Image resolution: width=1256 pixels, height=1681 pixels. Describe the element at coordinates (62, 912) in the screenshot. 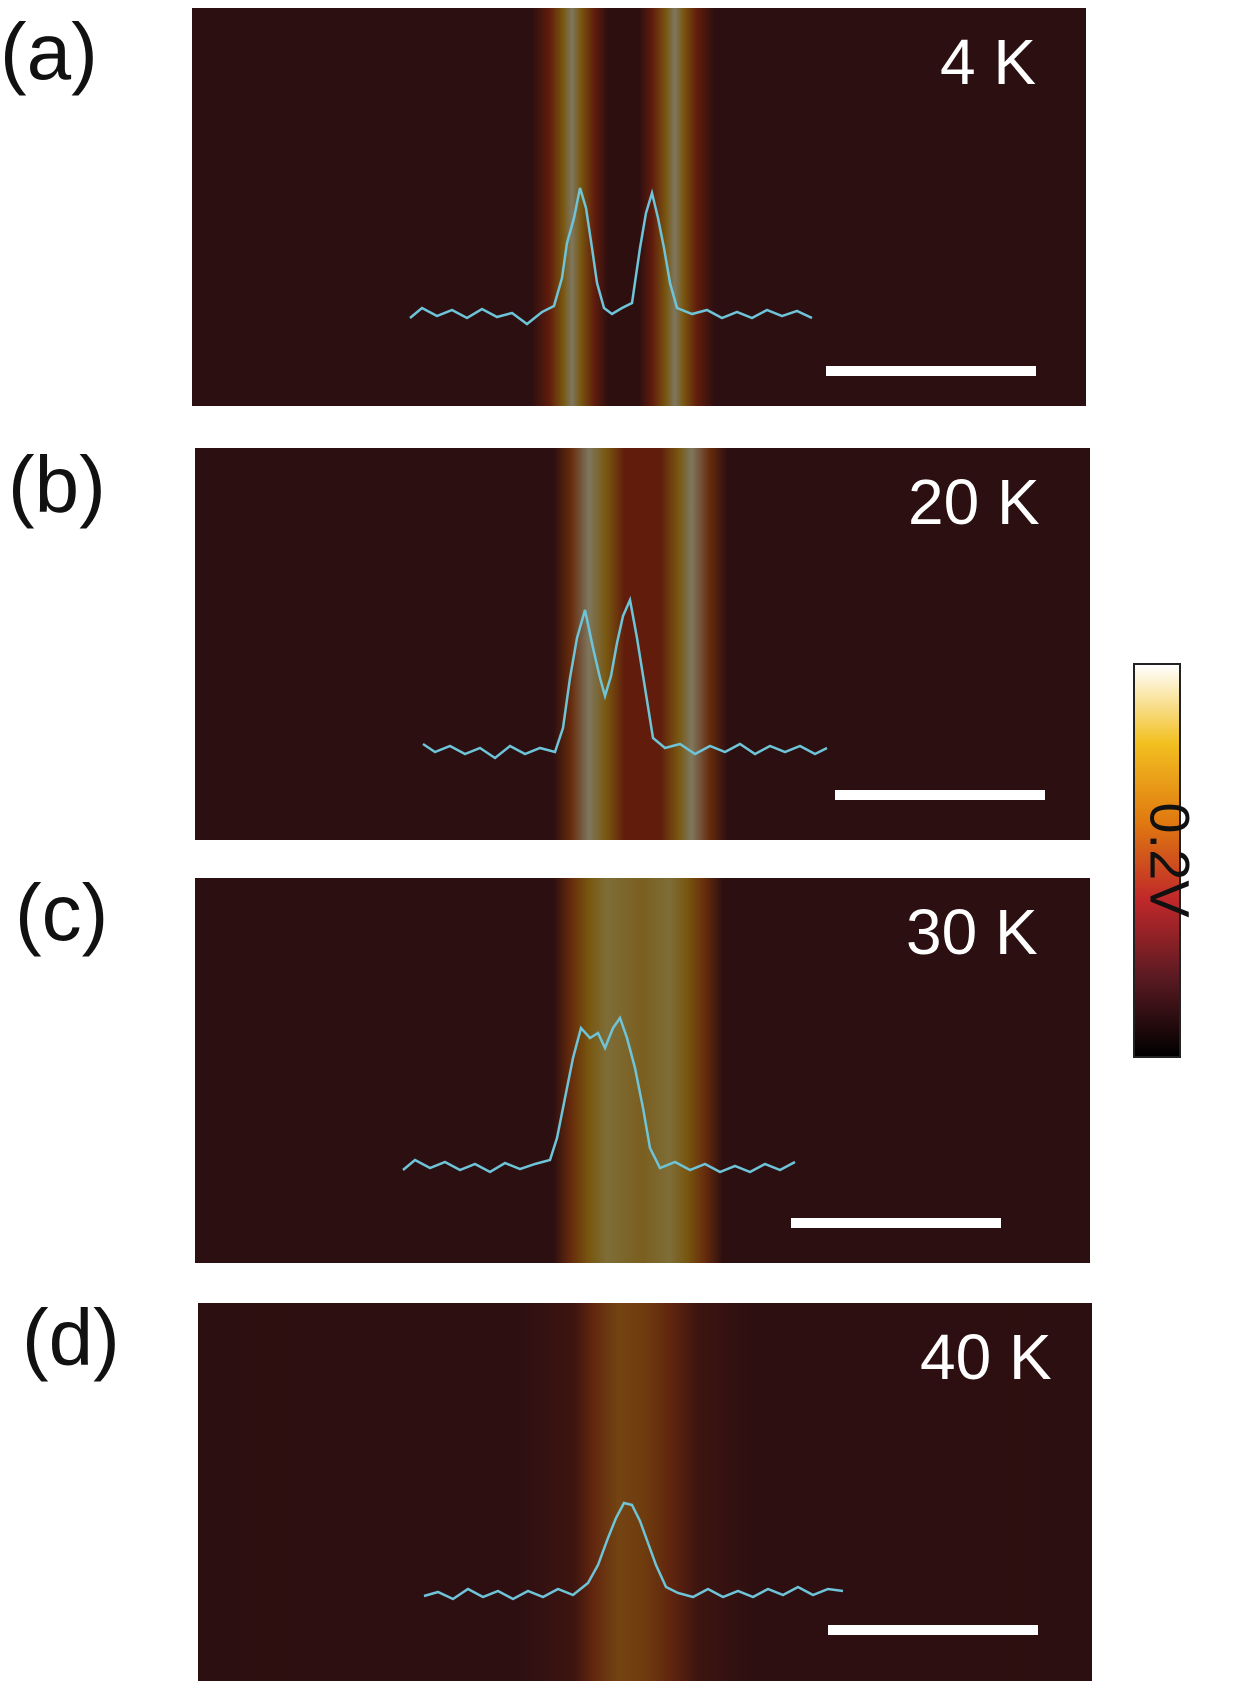

I see `panel-label-c: (c)` at that location.